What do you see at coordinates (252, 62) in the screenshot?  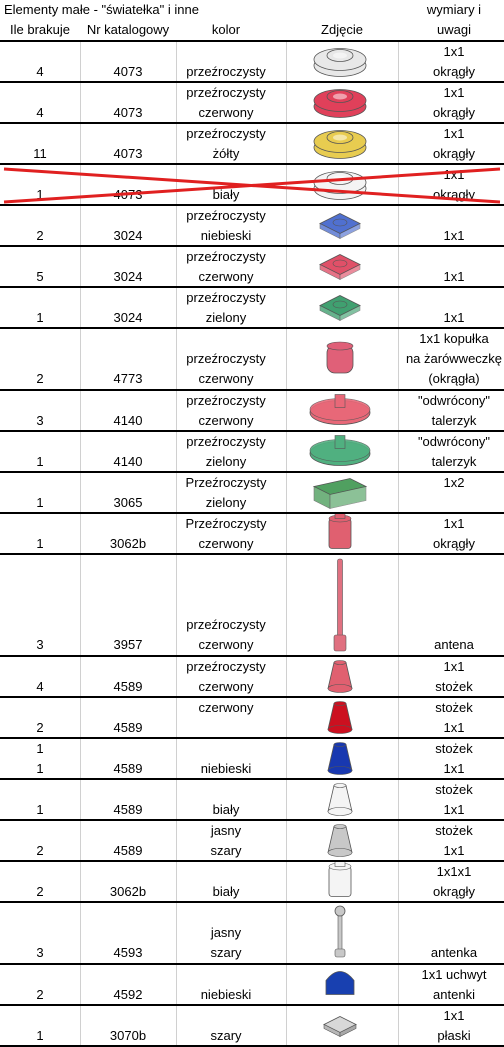 I see `table-row: 4 4073 przeźroczysty 1x1 okrągły` at bounding box center [252, 62].